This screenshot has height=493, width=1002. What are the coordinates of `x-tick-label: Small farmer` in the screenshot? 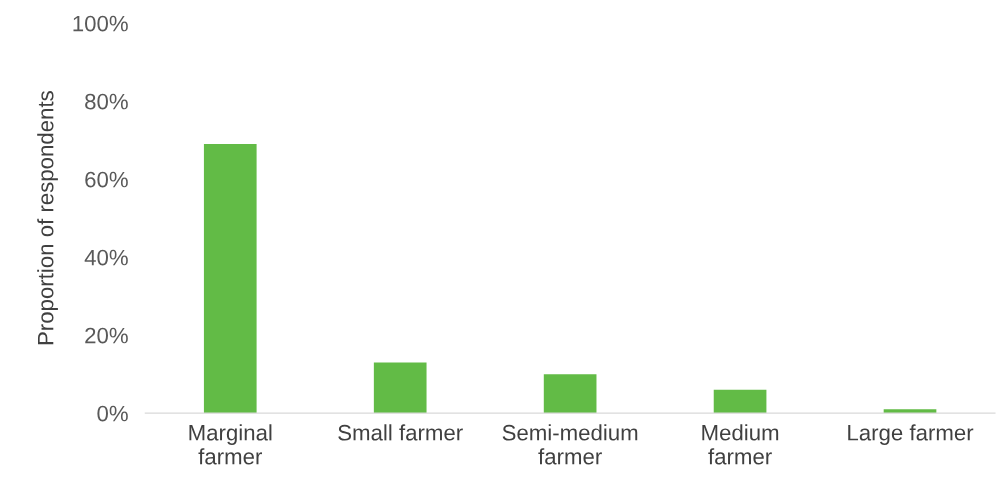 It's located at (400, 432).